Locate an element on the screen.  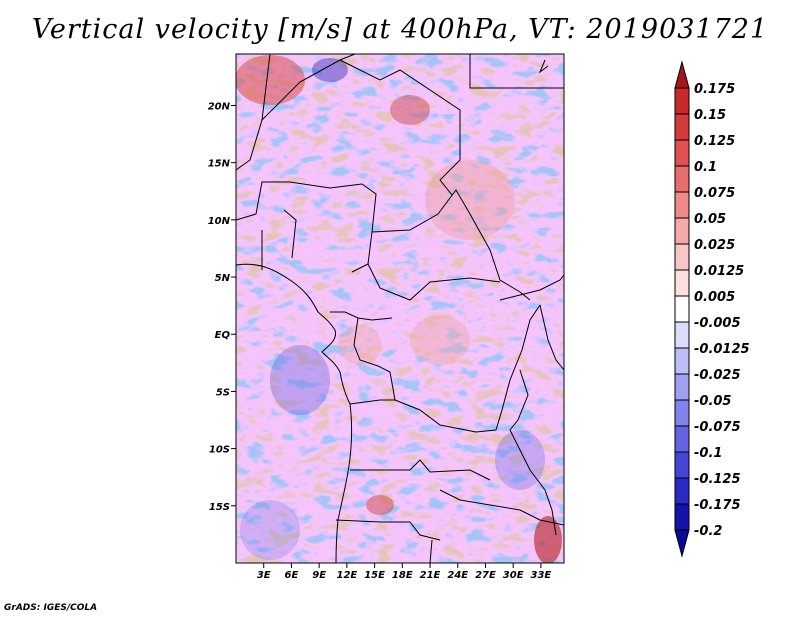
lon-tick-label: 9E is located at coordinates (319, 575).